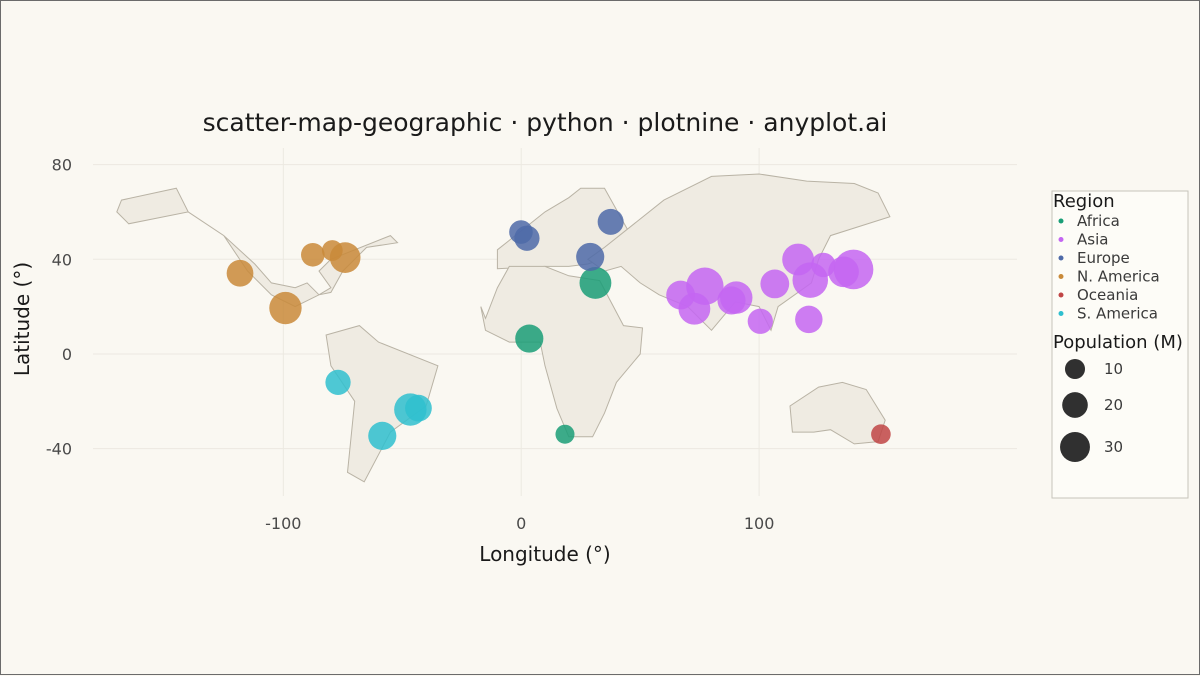  What do you see at coordinates (1118, 342) in the screenshot?
I see `legend-title-size: Population (M)` at bounding box center [1118, 342].